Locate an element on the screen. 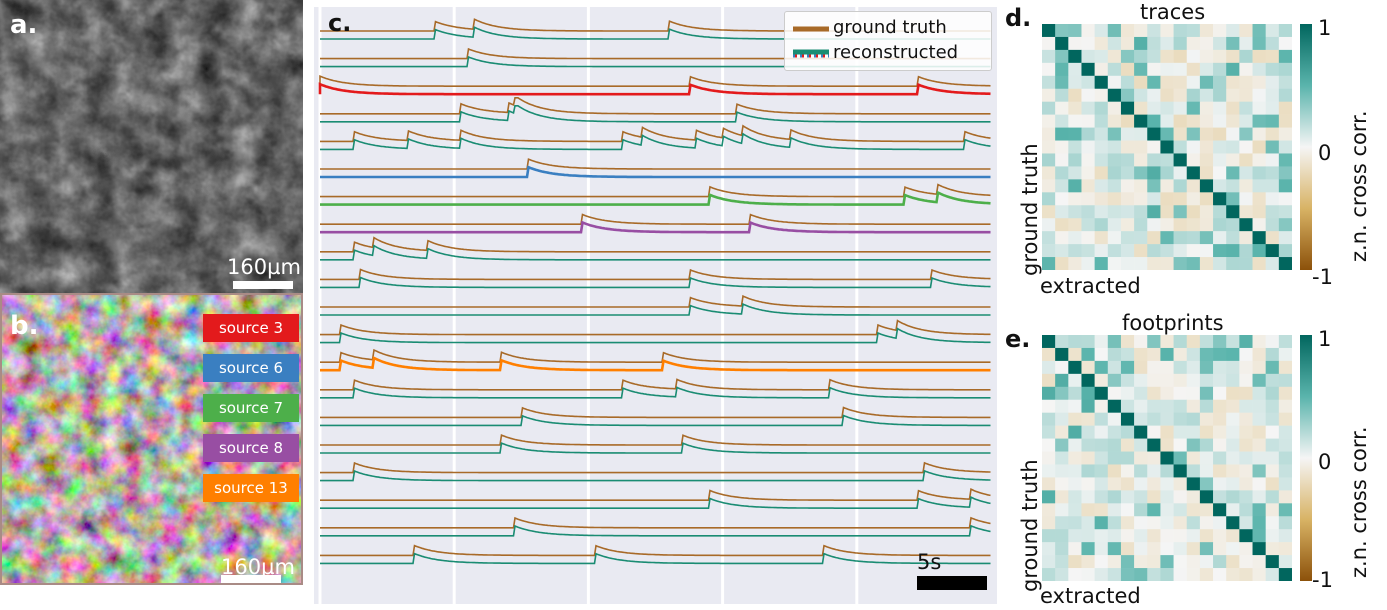 The width and height of the screenshot is (1387, 610). panel-a-grayscale-image is located at coordinates (151, 146).